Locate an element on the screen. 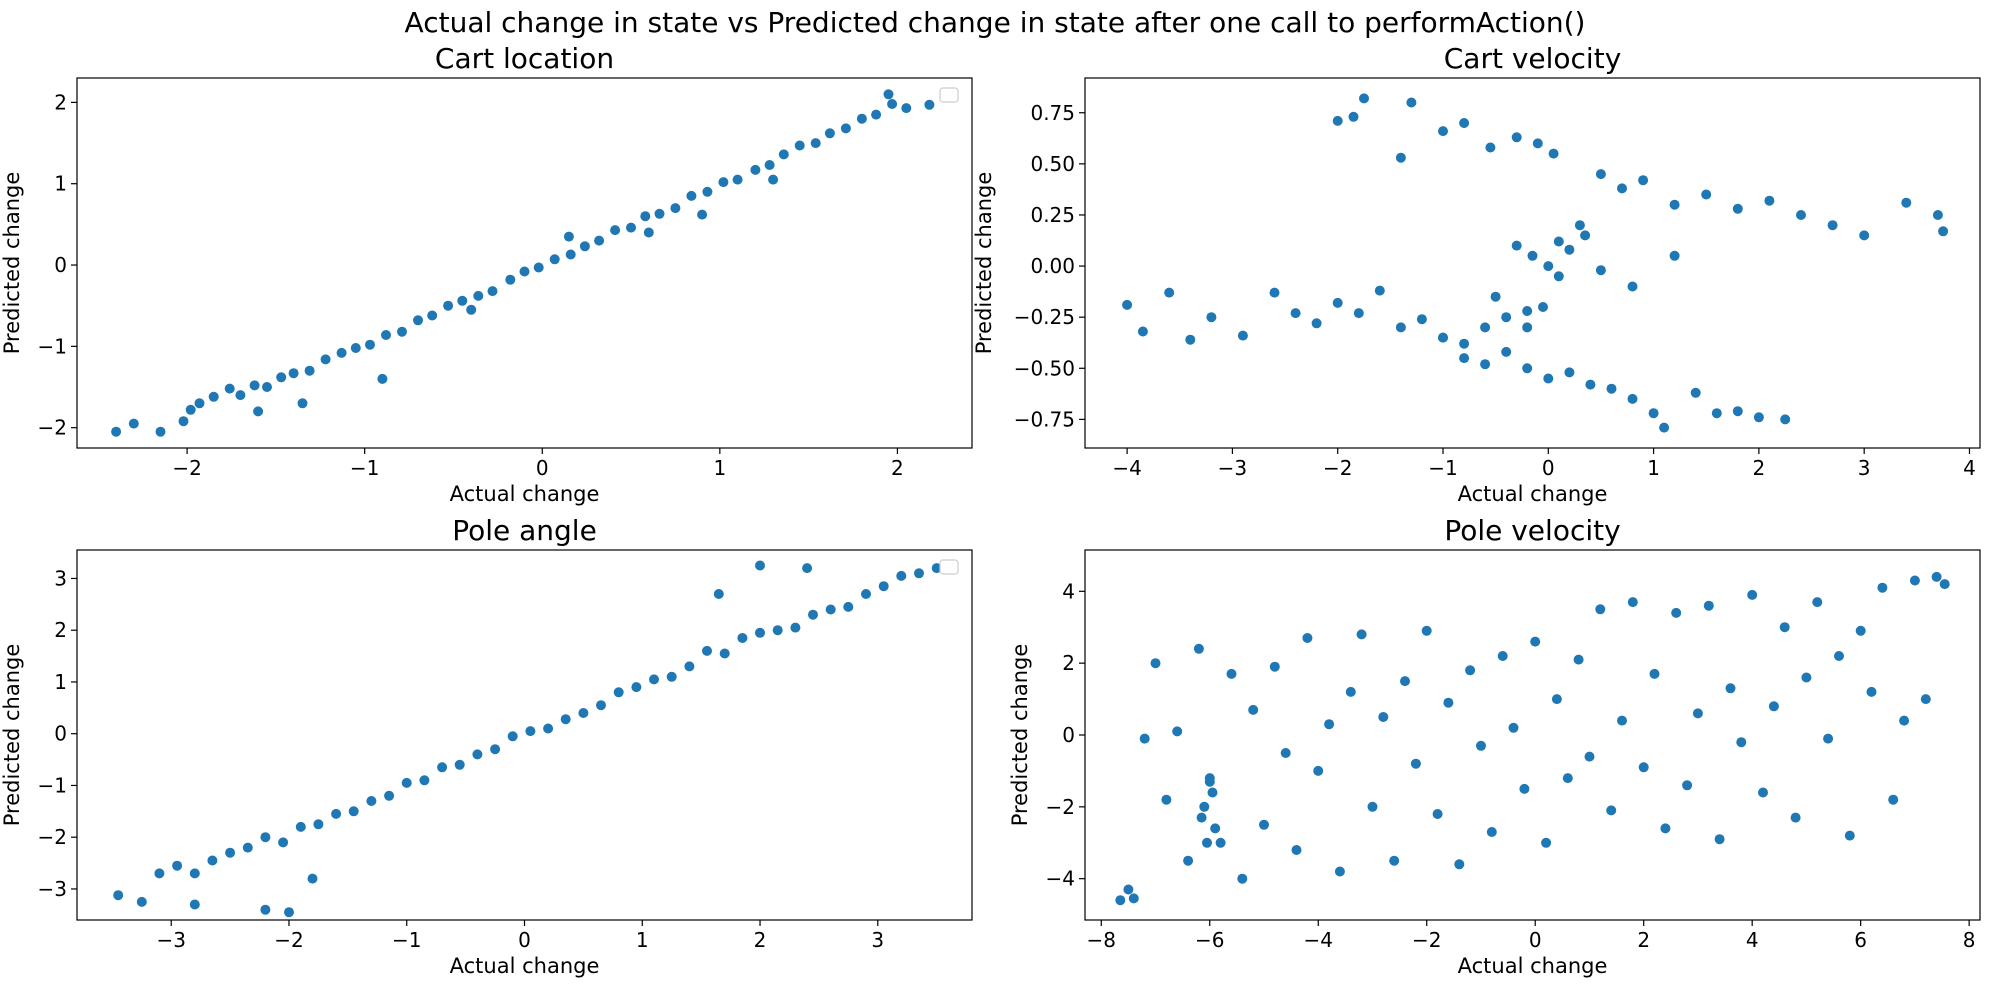  cart-velocity-x-tick-label: 3 is located at coordinates (1864, 468).